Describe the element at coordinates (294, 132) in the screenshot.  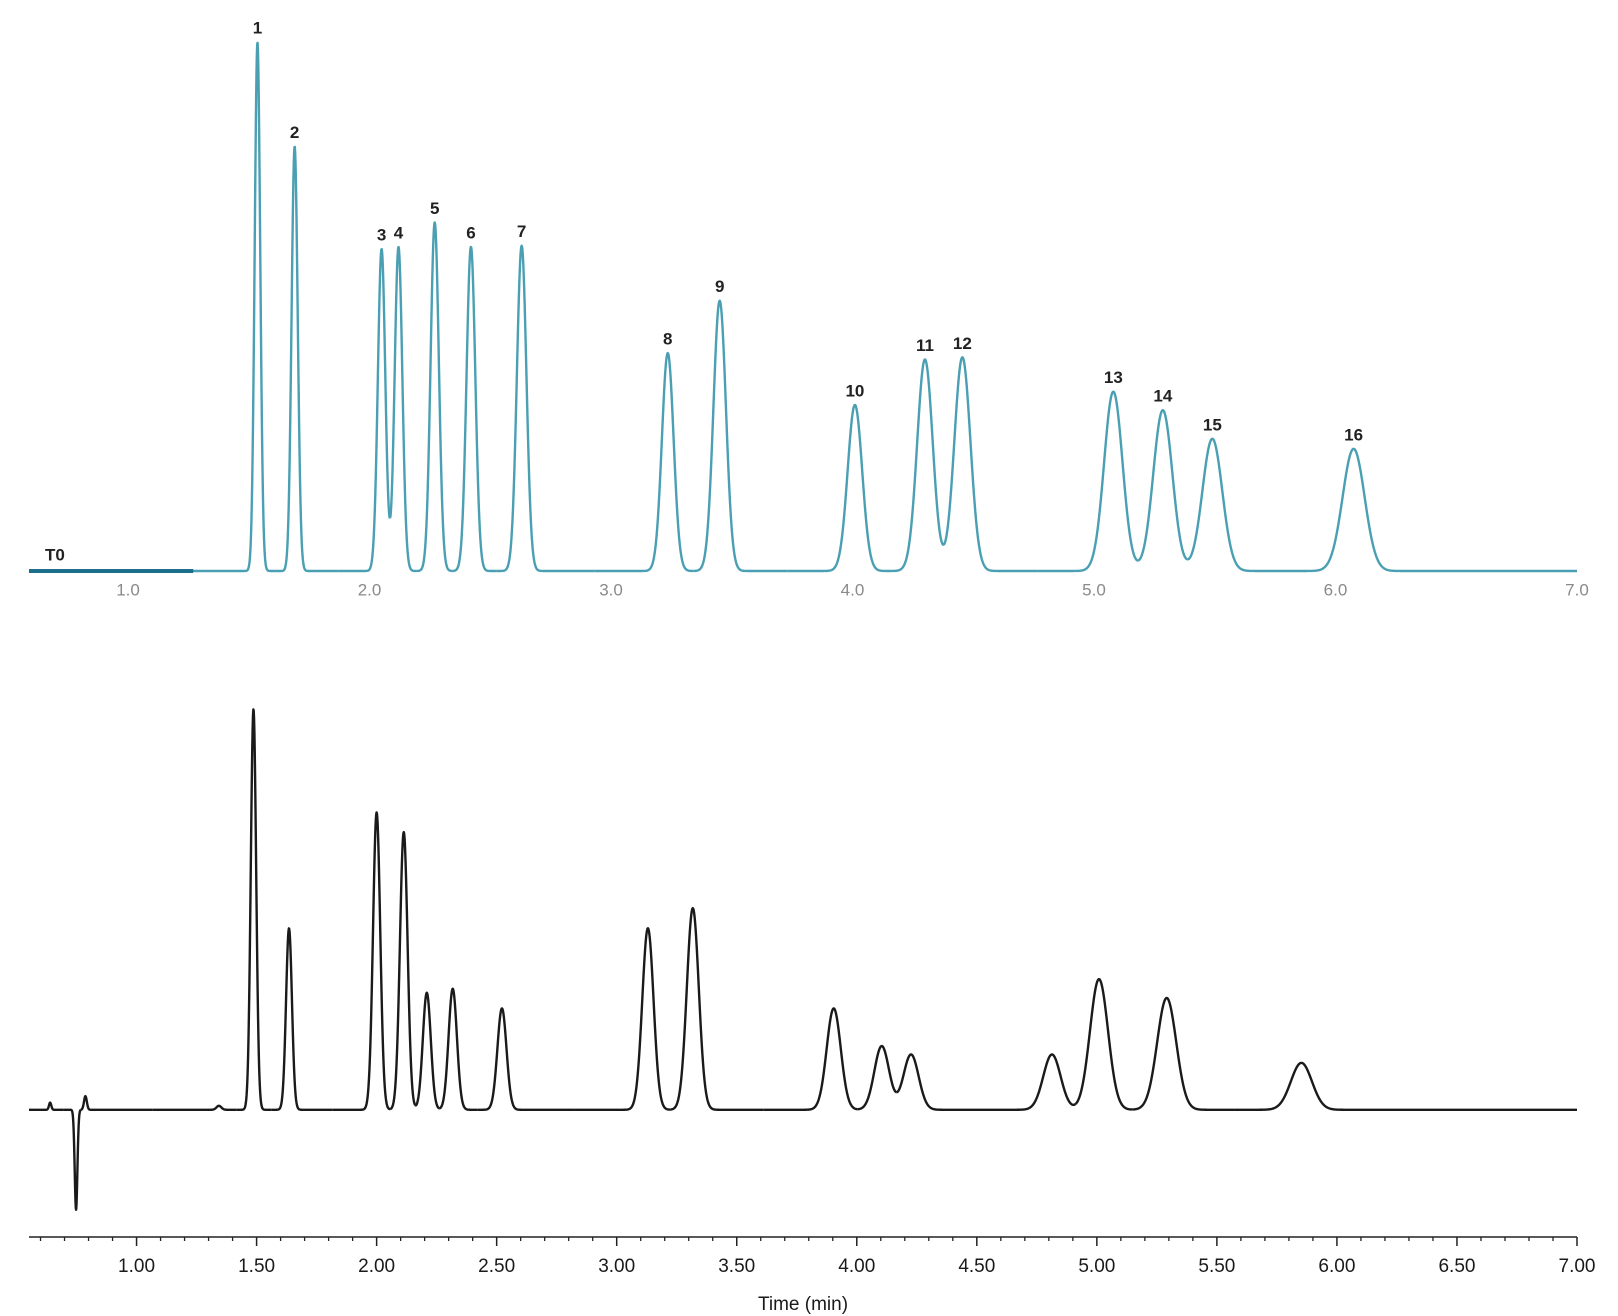
I see `peak-label: 2` at that location.